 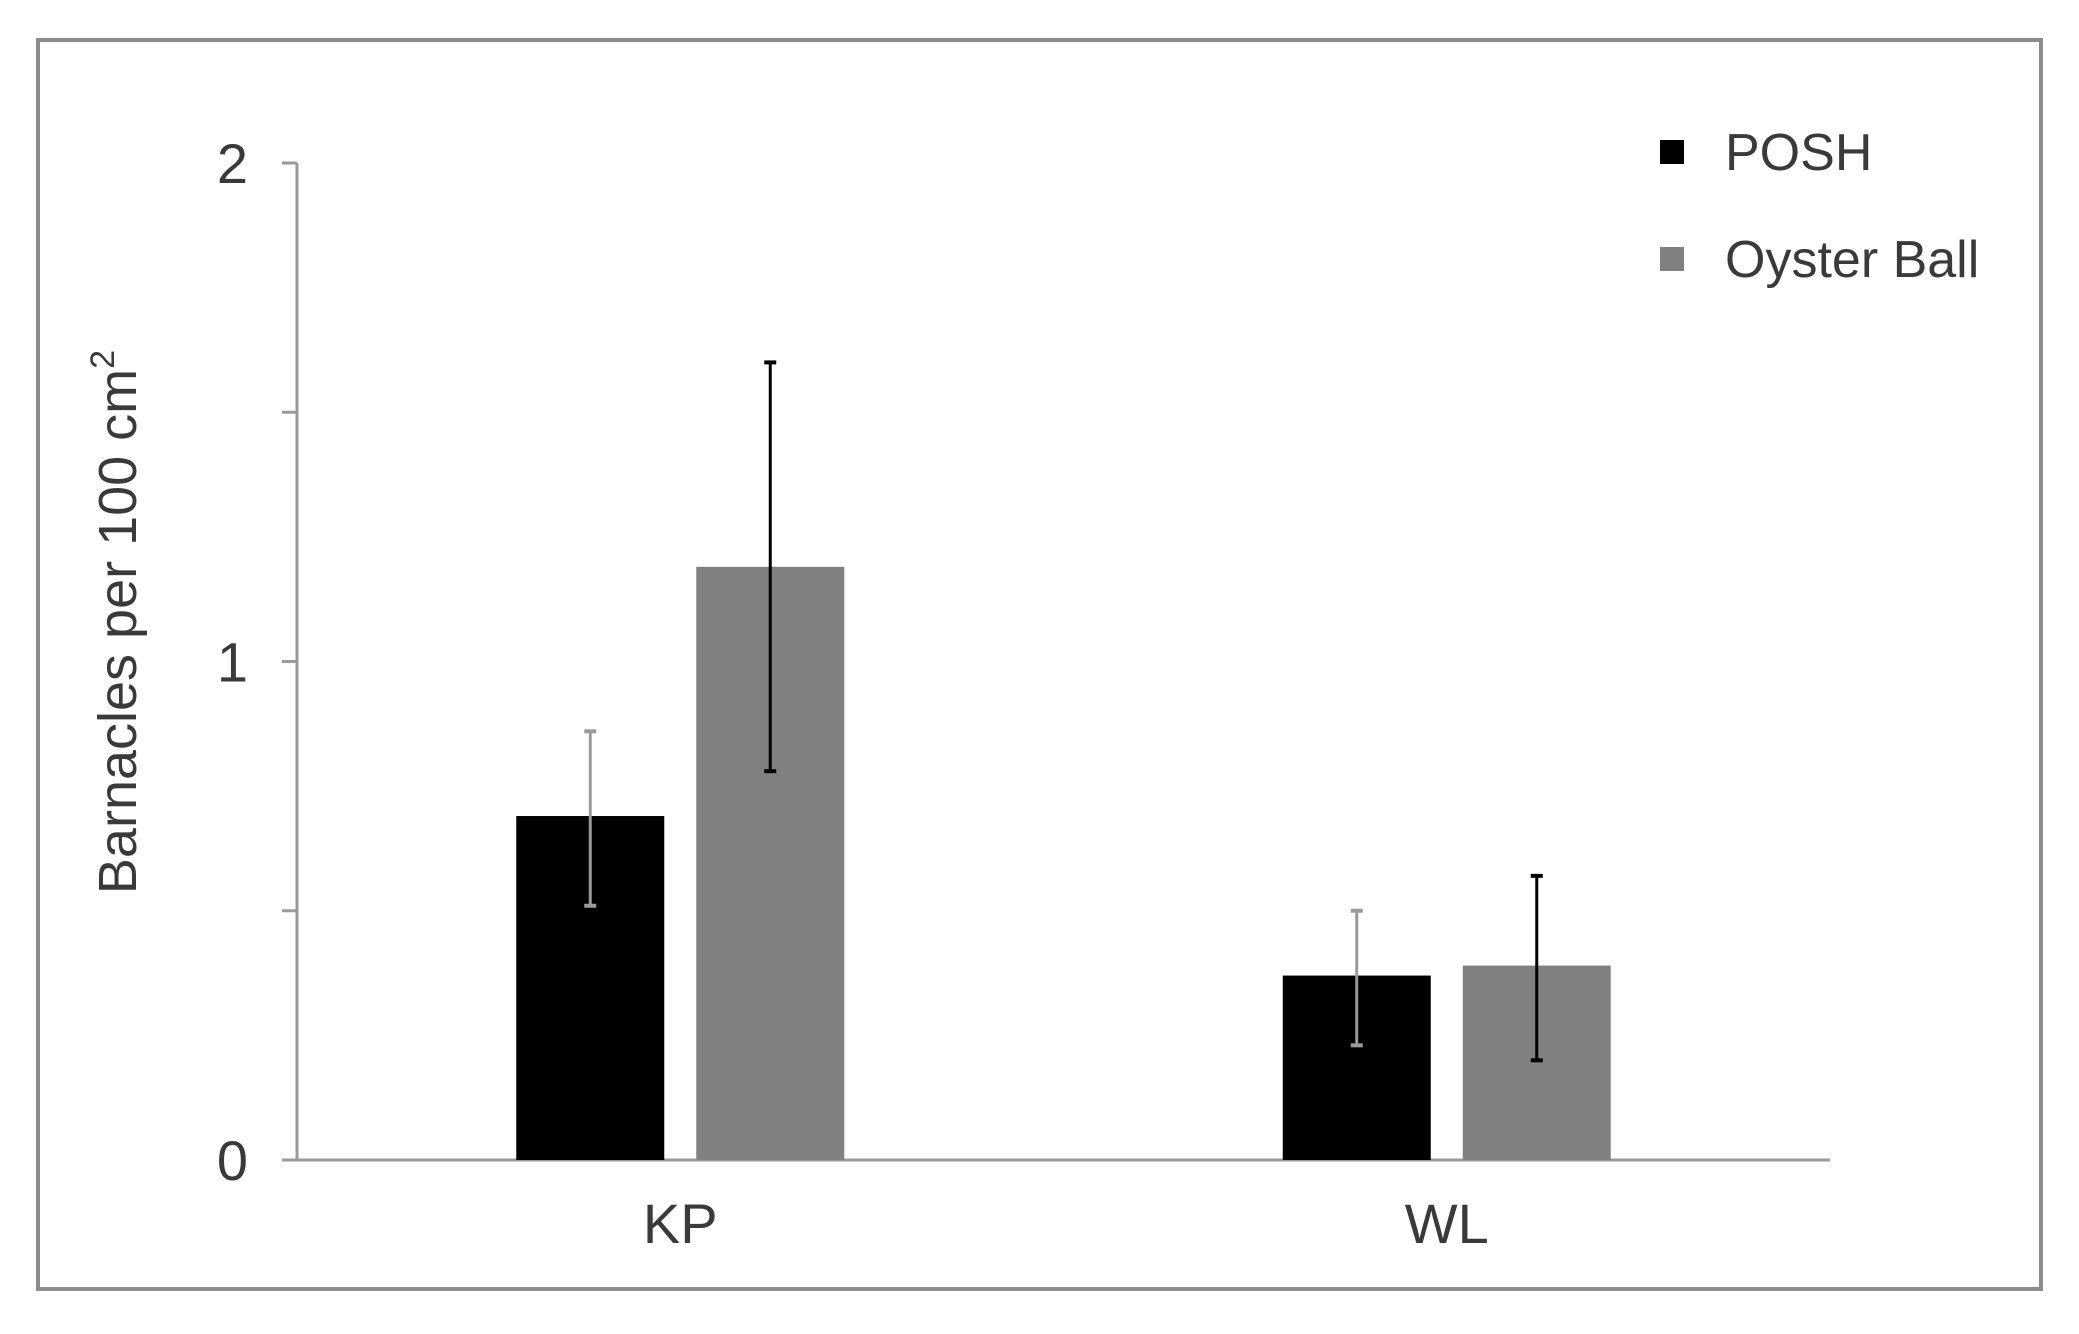 What do you see at coordinates (1798, 153) in the screenshot?
I see `legend-label: POSH` at bounding box center [1798, 153].